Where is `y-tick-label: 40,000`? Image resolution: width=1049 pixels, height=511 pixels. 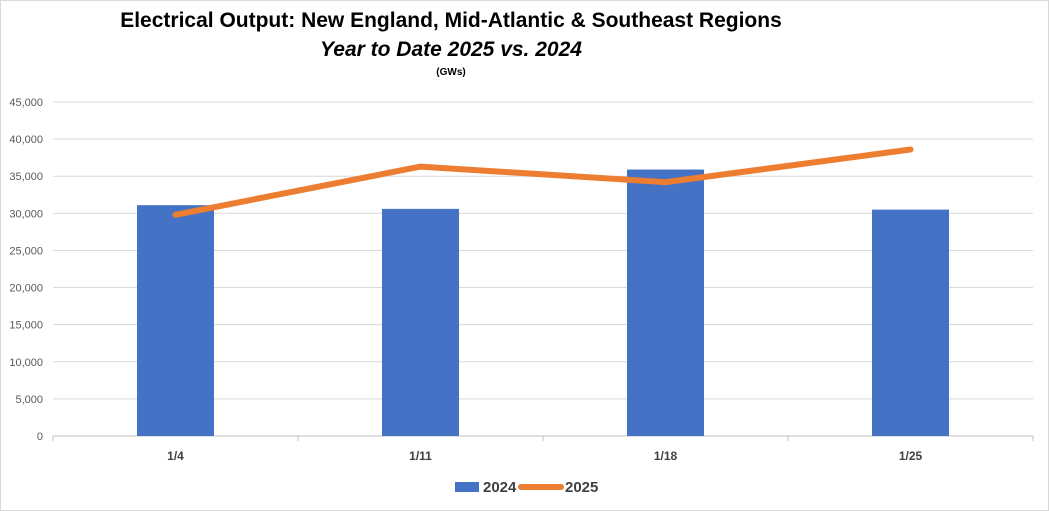 y-tick-label: 40,000 is located at coordinates (26, 140).